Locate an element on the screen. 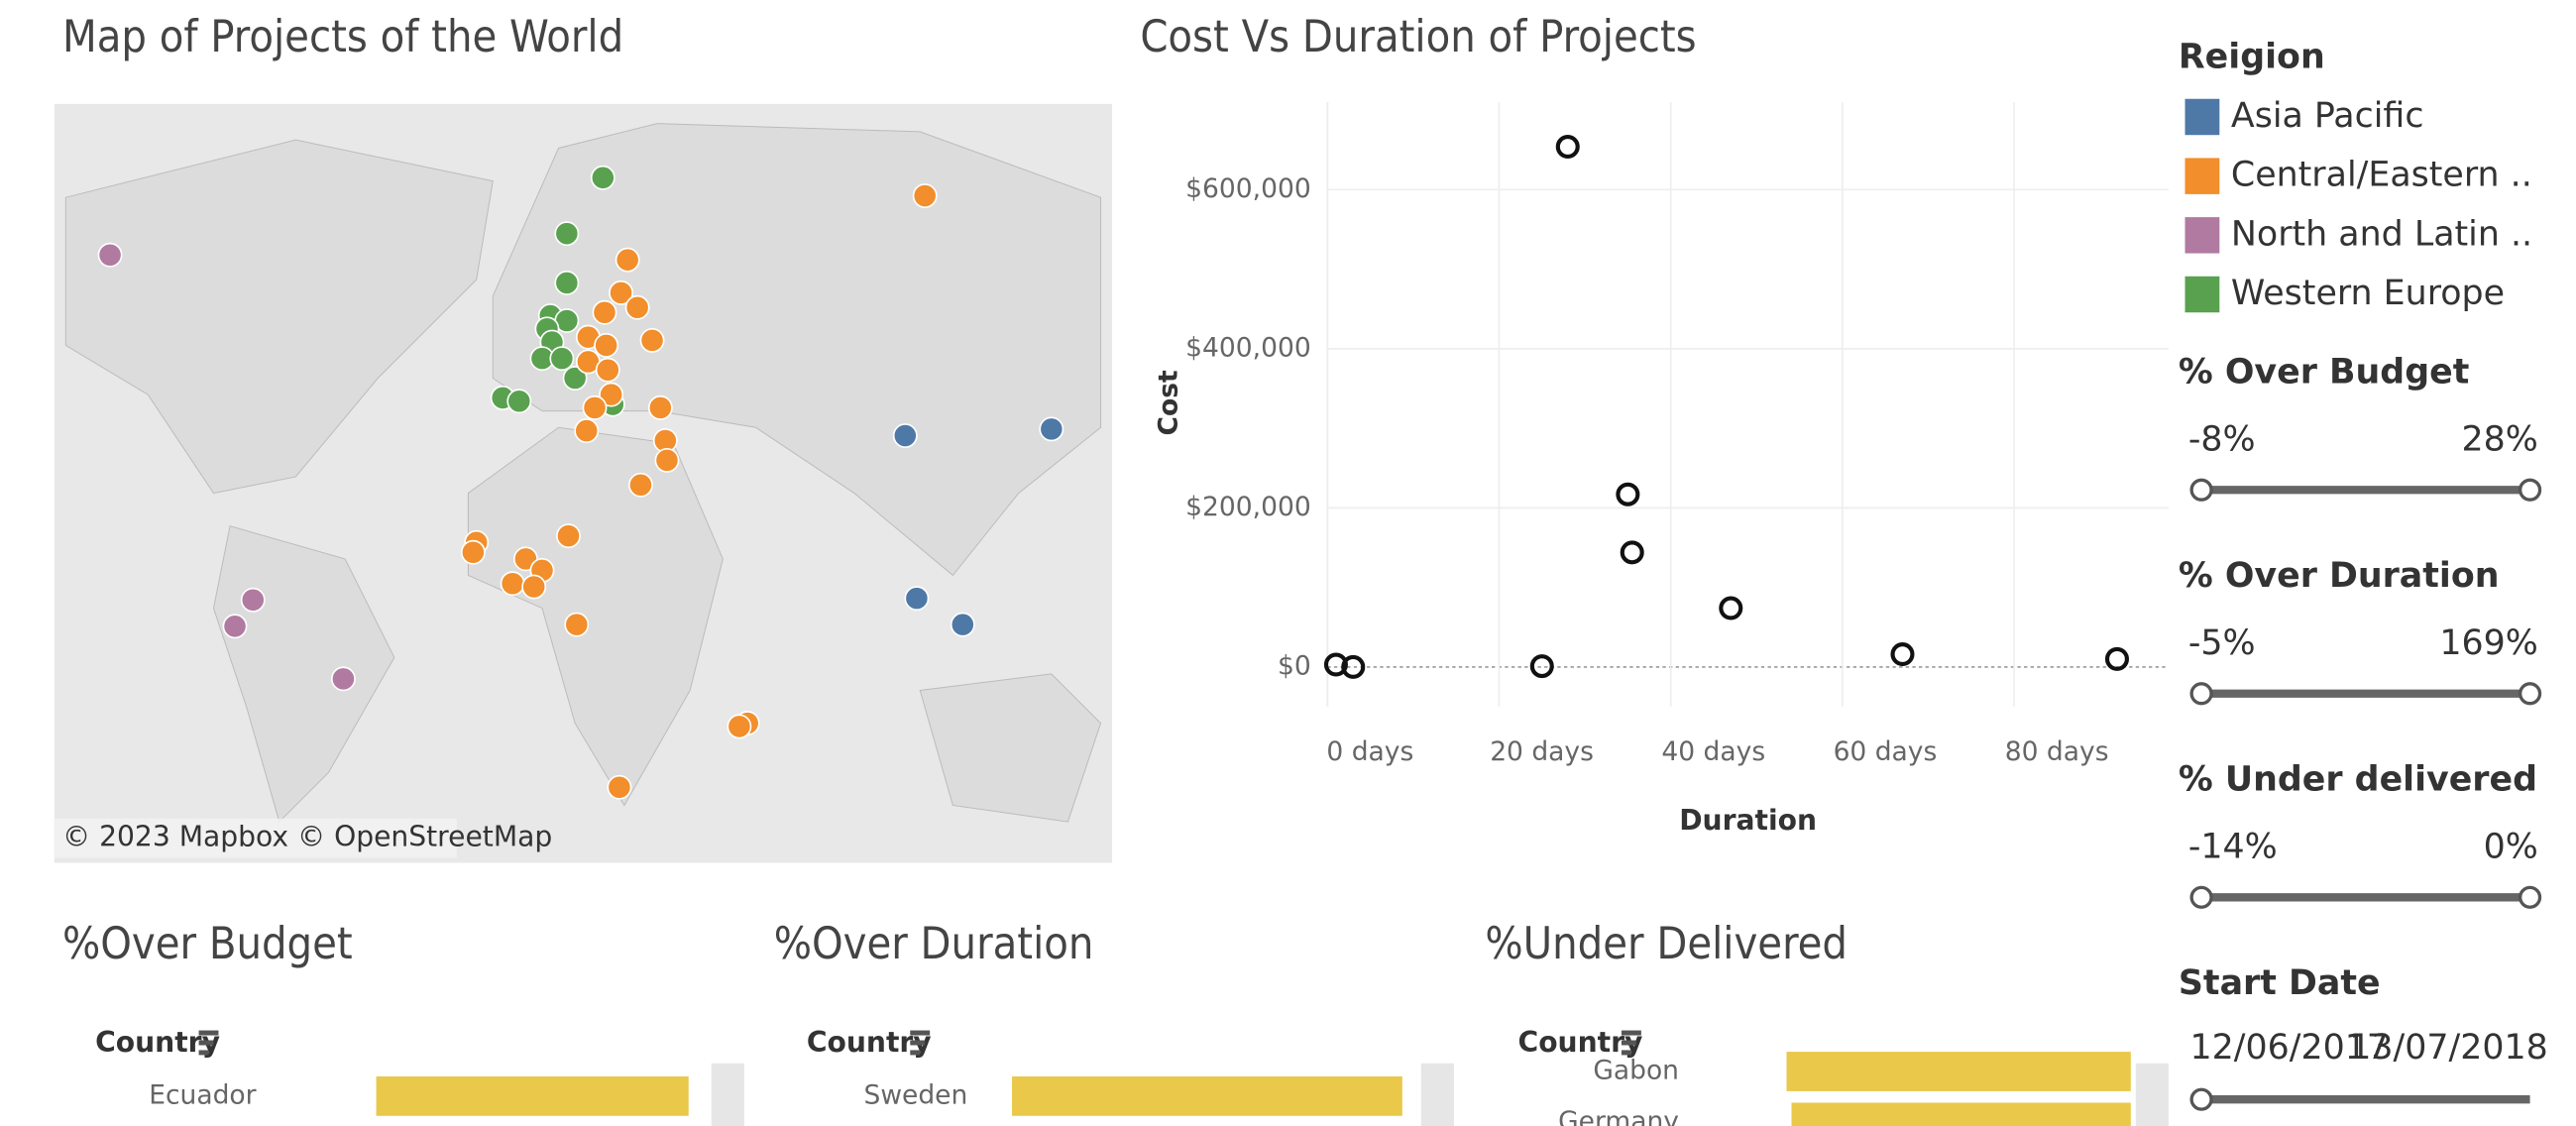  filter-title: % Over Duration is located at coordinates (2339, 576).